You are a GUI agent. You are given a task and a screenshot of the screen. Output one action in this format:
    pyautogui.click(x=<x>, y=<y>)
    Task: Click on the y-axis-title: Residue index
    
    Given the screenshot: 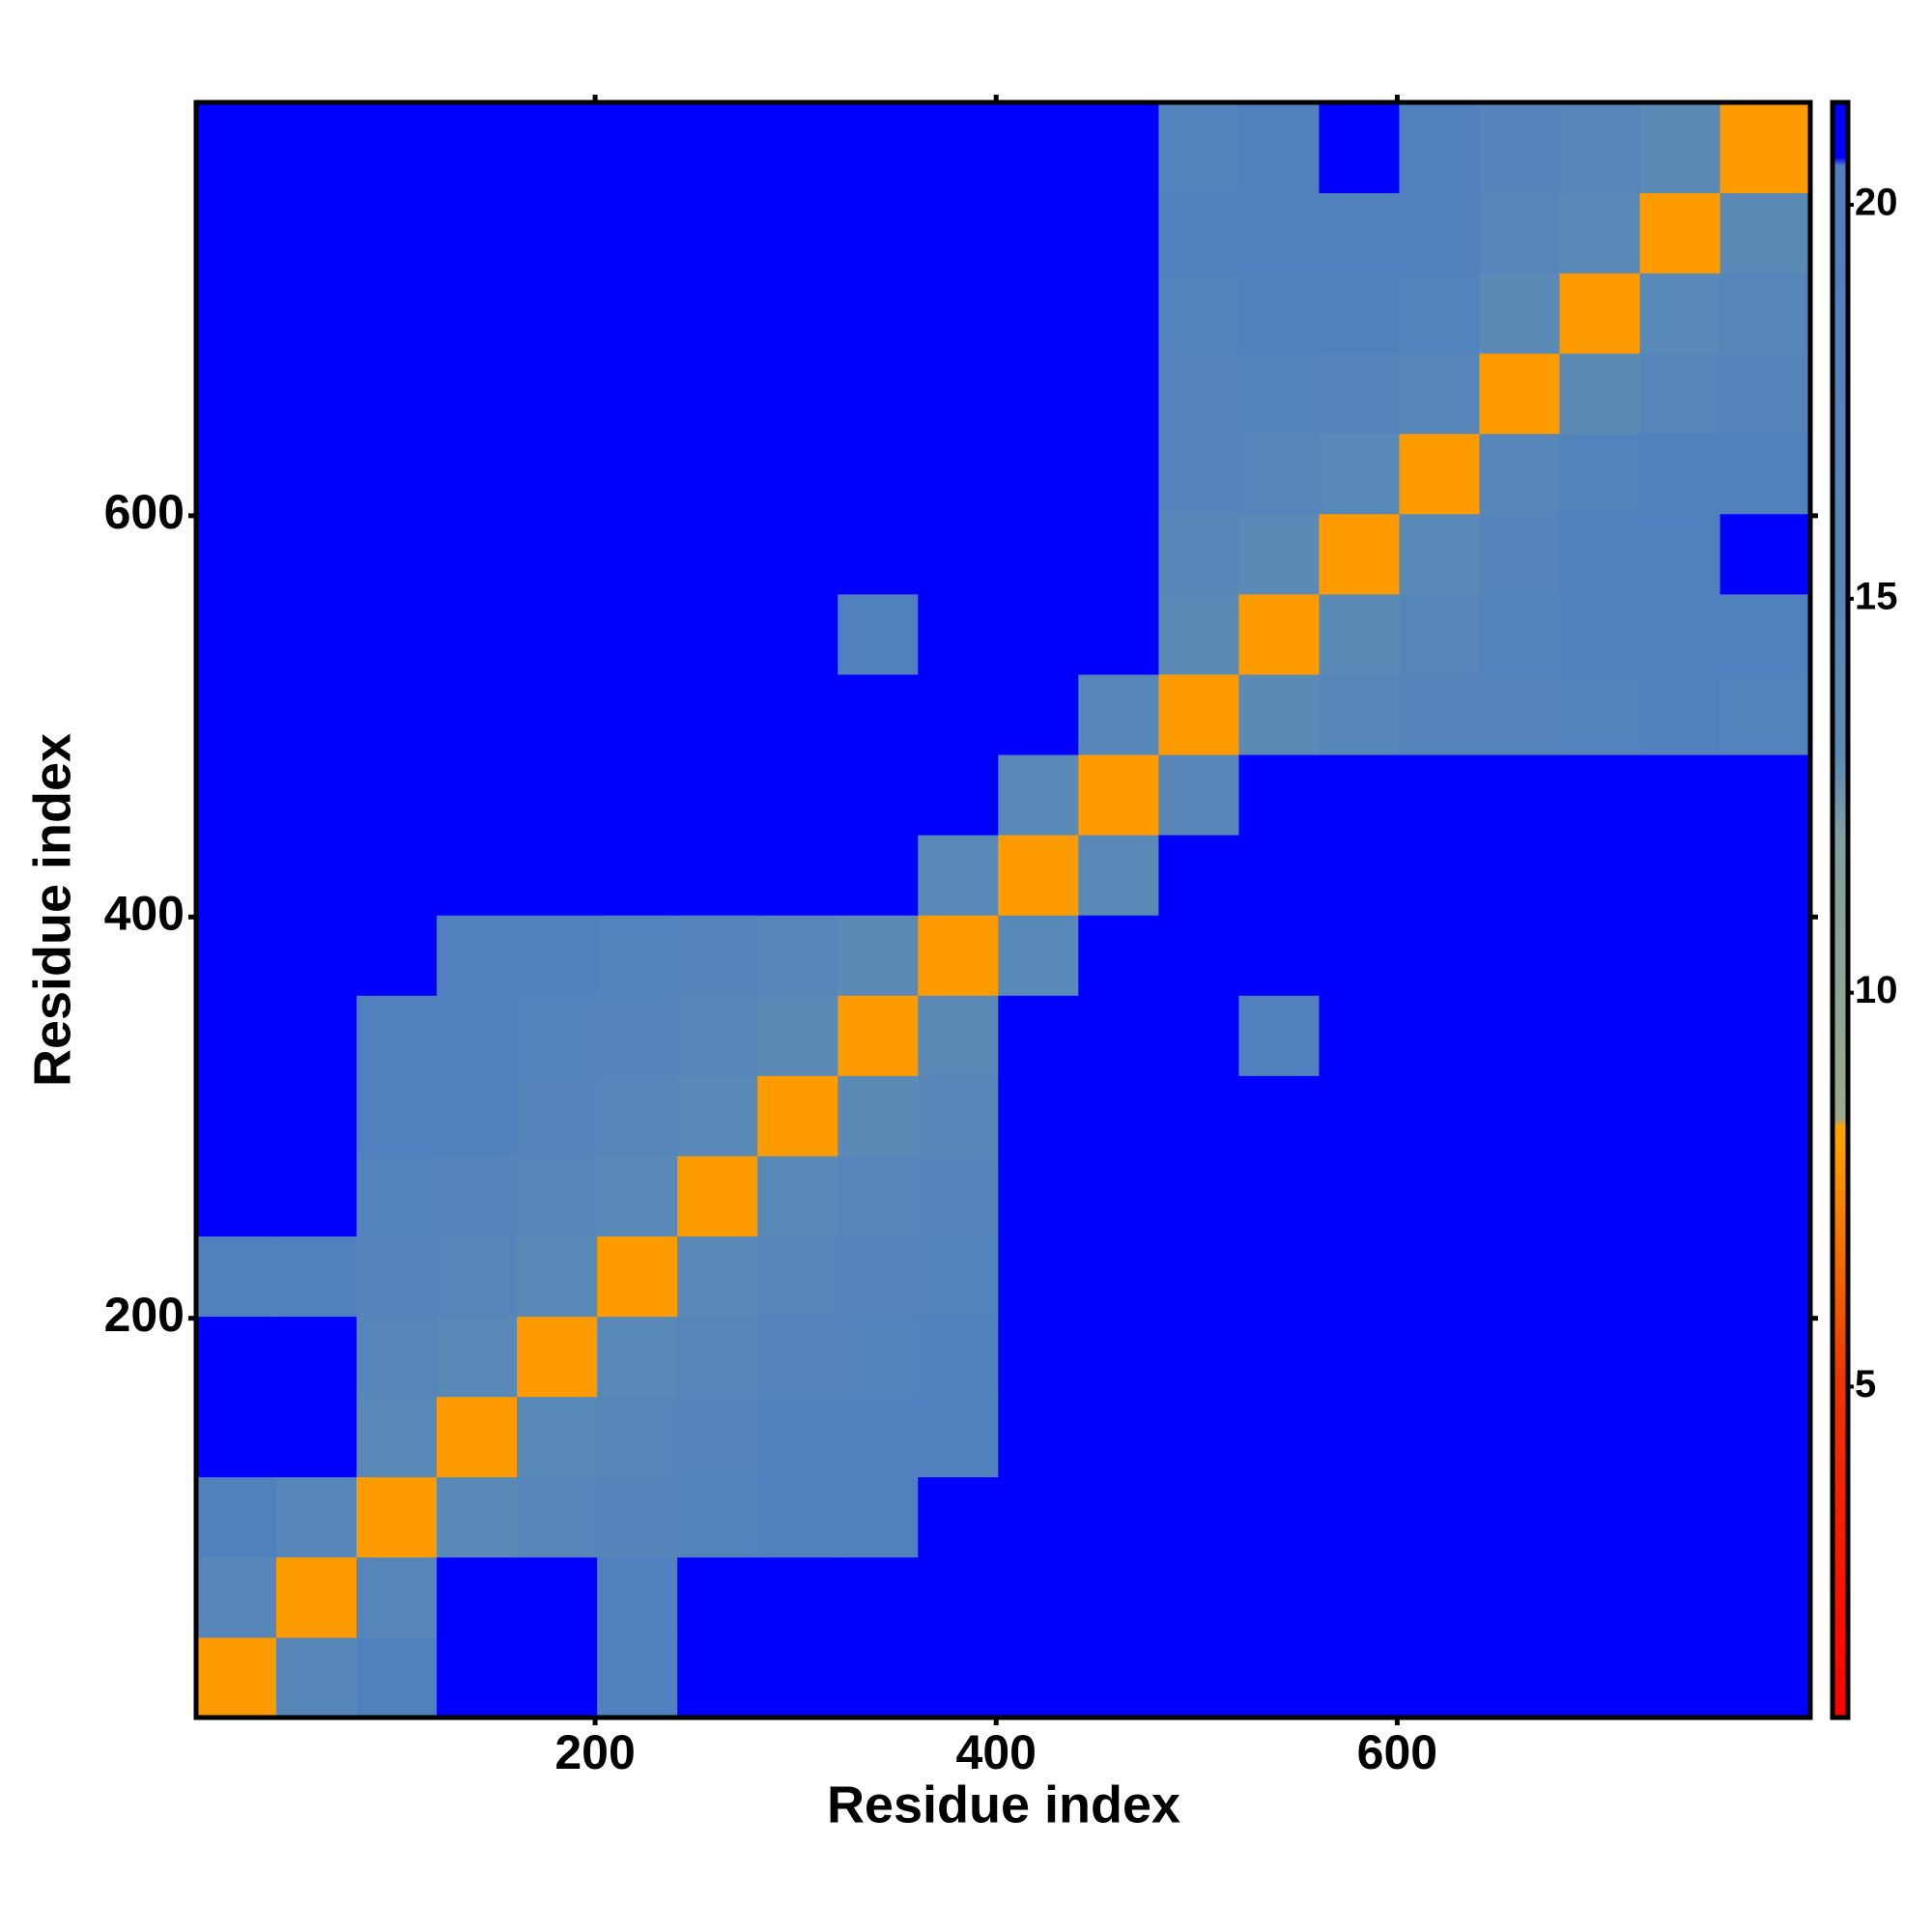 What is the action you would take?
    pyautogui.click(x=52, y=910)
    